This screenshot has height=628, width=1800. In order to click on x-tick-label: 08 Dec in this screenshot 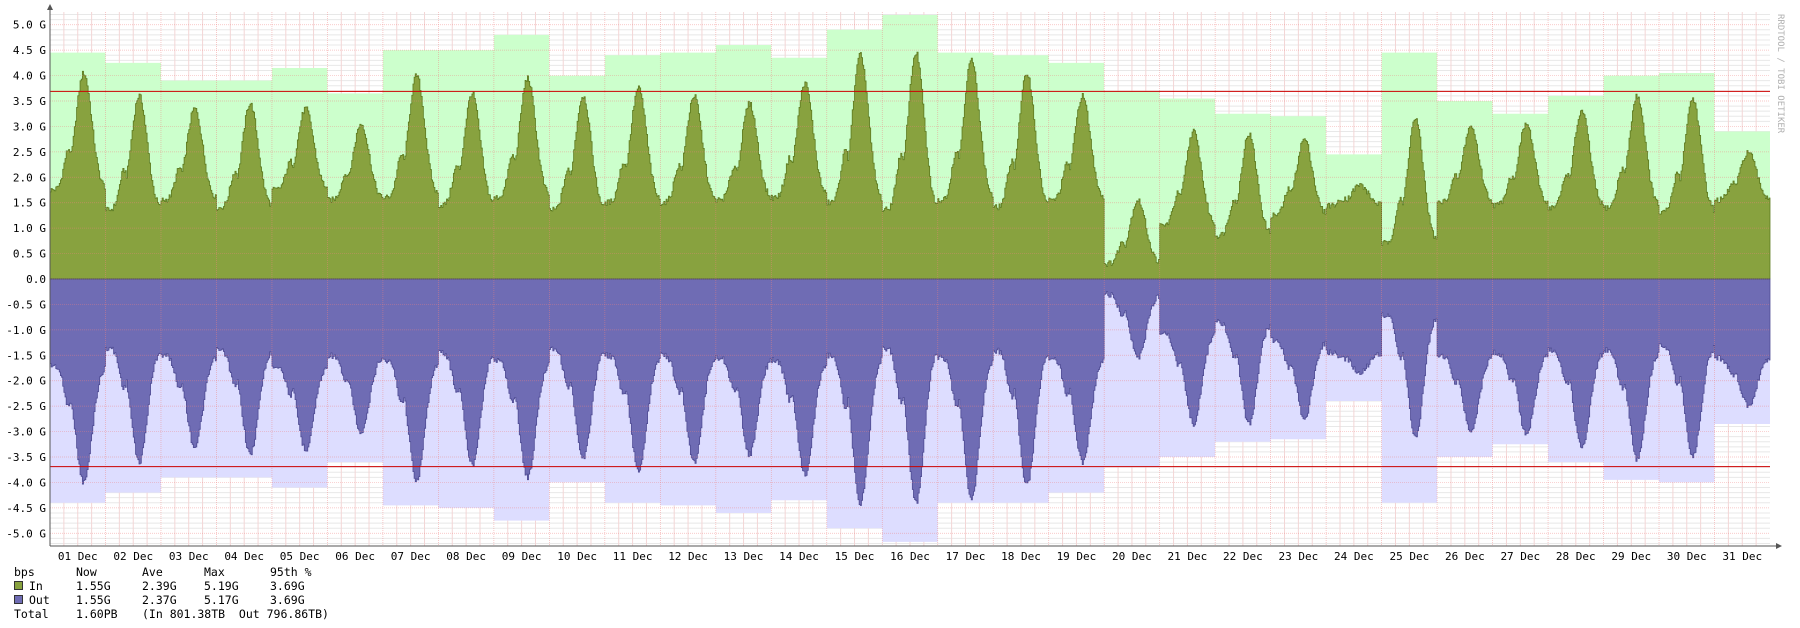, I will do `click(466, 555)`.